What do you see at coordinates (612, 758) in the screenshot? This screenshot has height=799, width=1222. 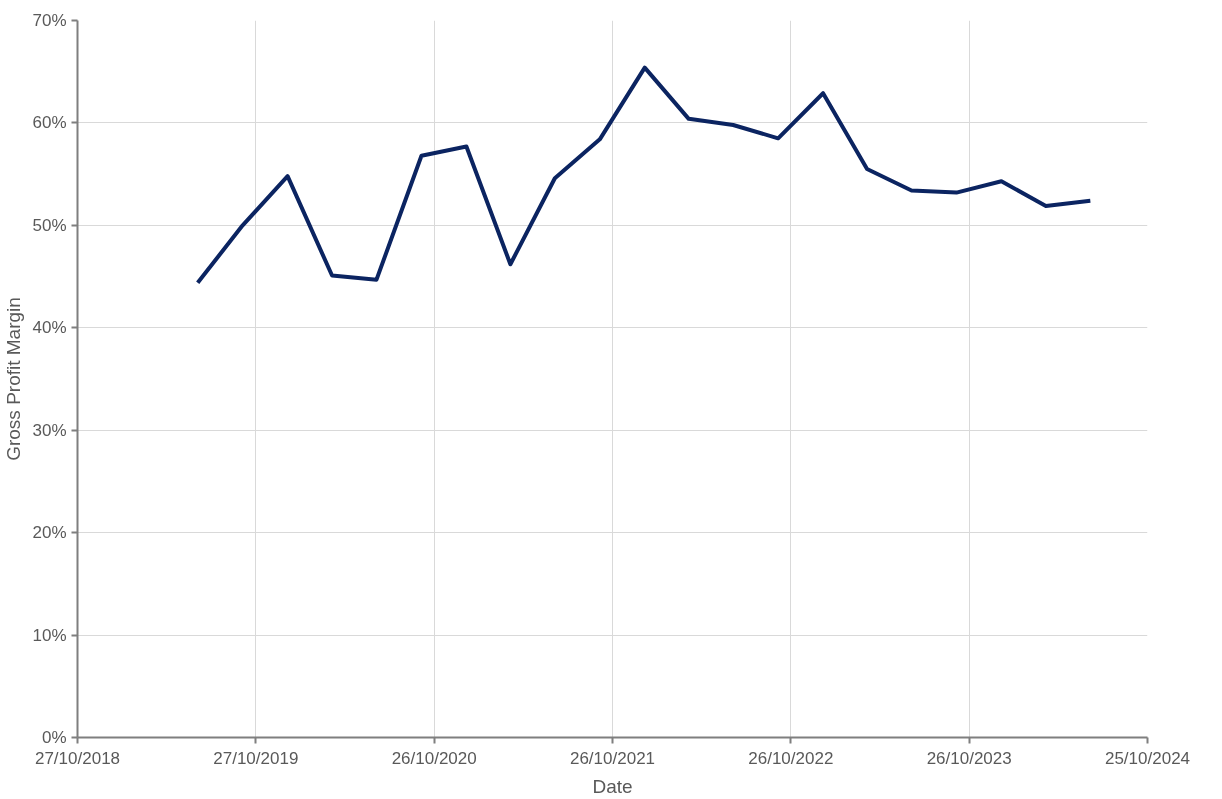 I see `x-tick-label: 26/10/2021` at bounding box center [612, 758].